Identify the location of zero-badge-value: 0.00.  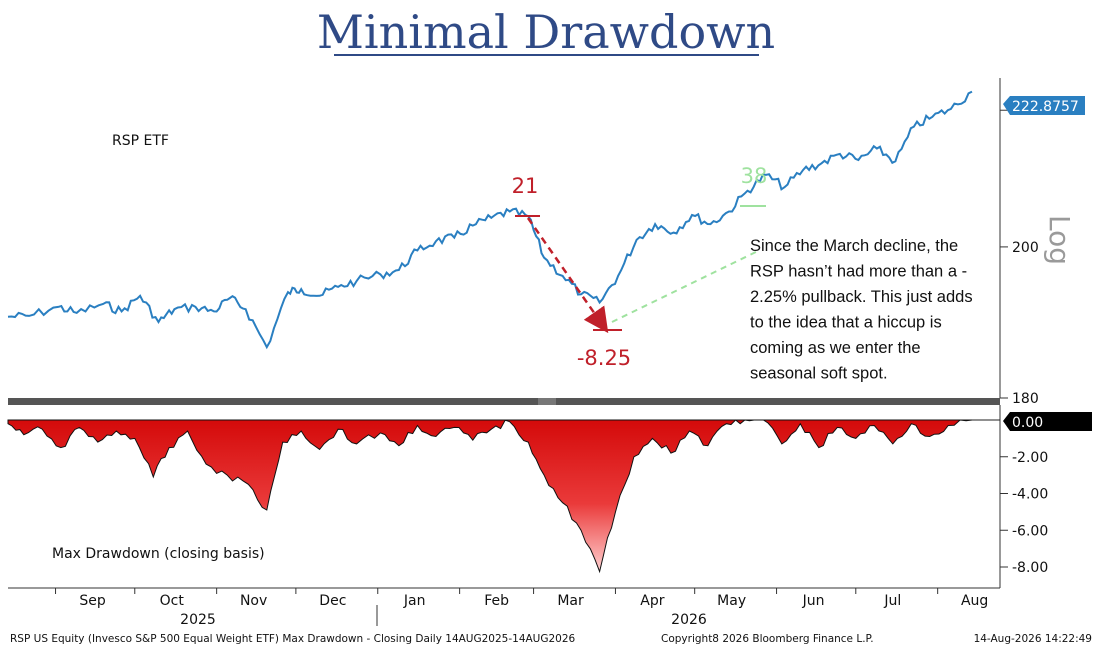
(1027, 423).